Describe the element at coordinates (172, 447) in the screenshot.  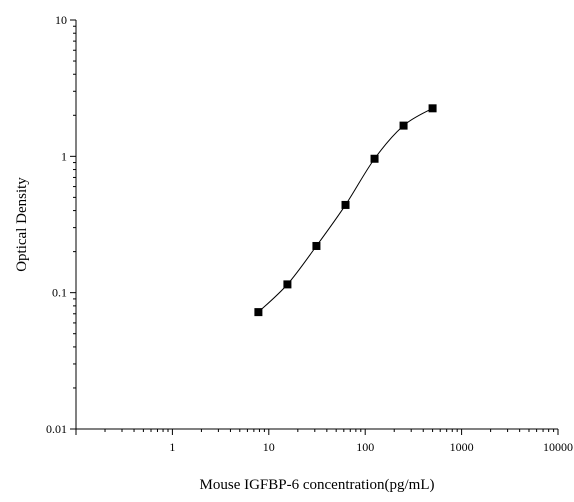
I see `x-tick-label: 1` at that location.